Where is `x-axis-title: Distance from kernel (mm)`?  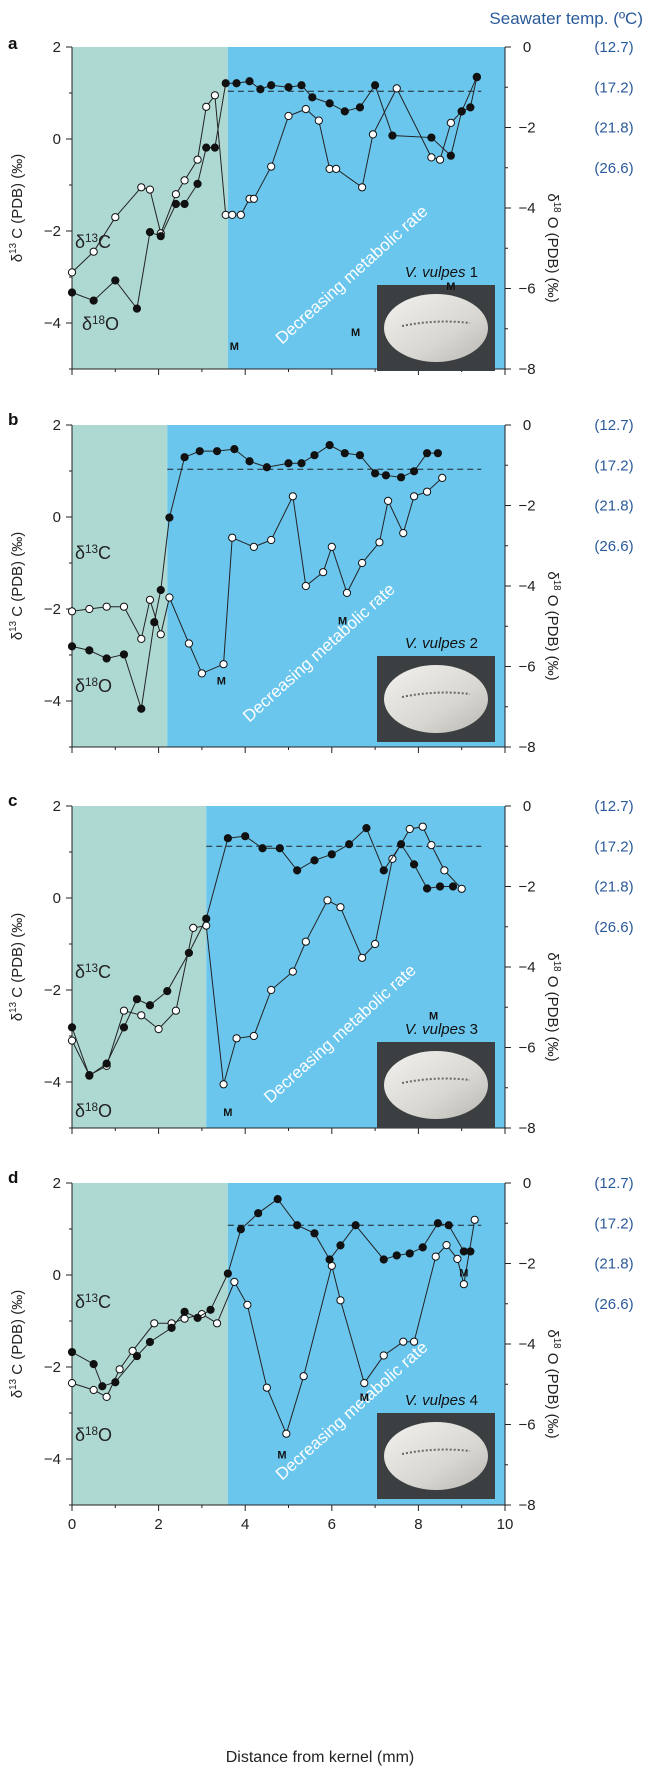
x-axis-title: Distance from kernel (mm) is located at coordinates (320, 1757).